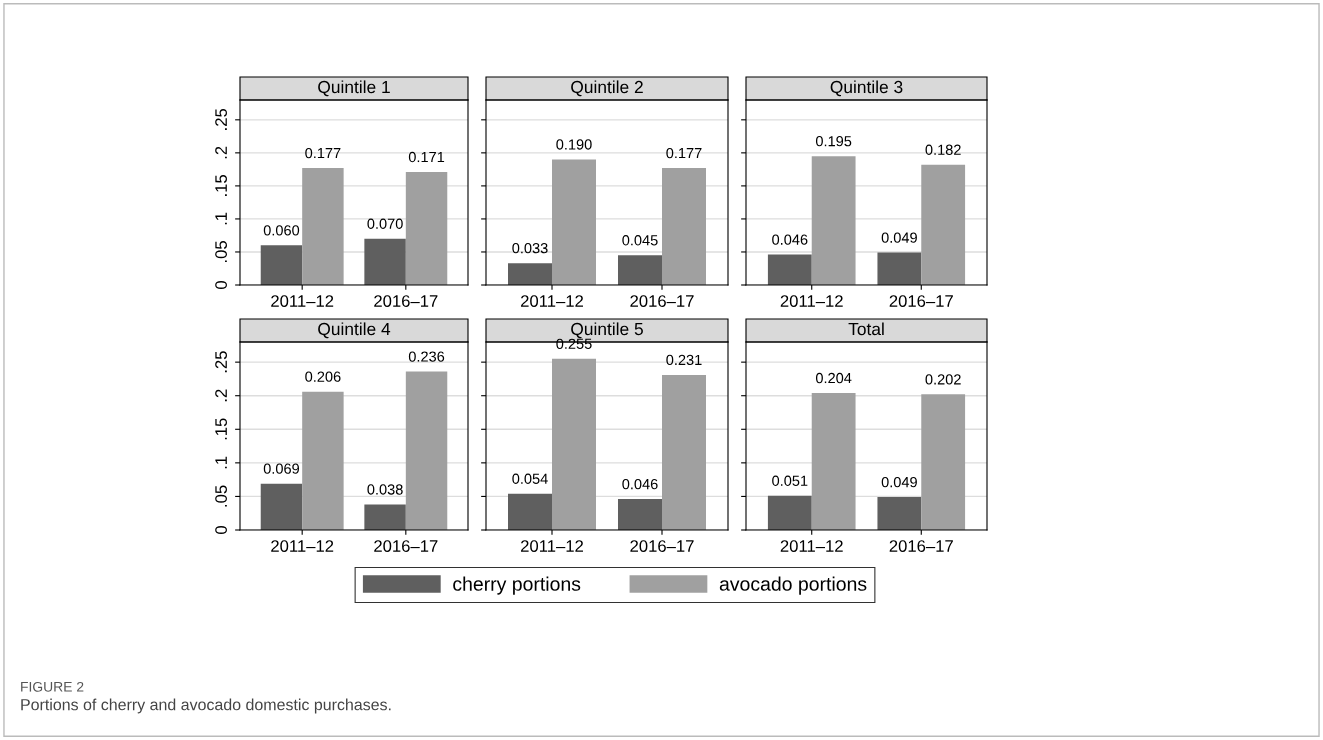 The width and height of the screenshot is (1323, 740). What do you see at coordinates (354, 330) in the screenshot?
I see `chart-title: Quintile 4` at bounding box center [354, 330].